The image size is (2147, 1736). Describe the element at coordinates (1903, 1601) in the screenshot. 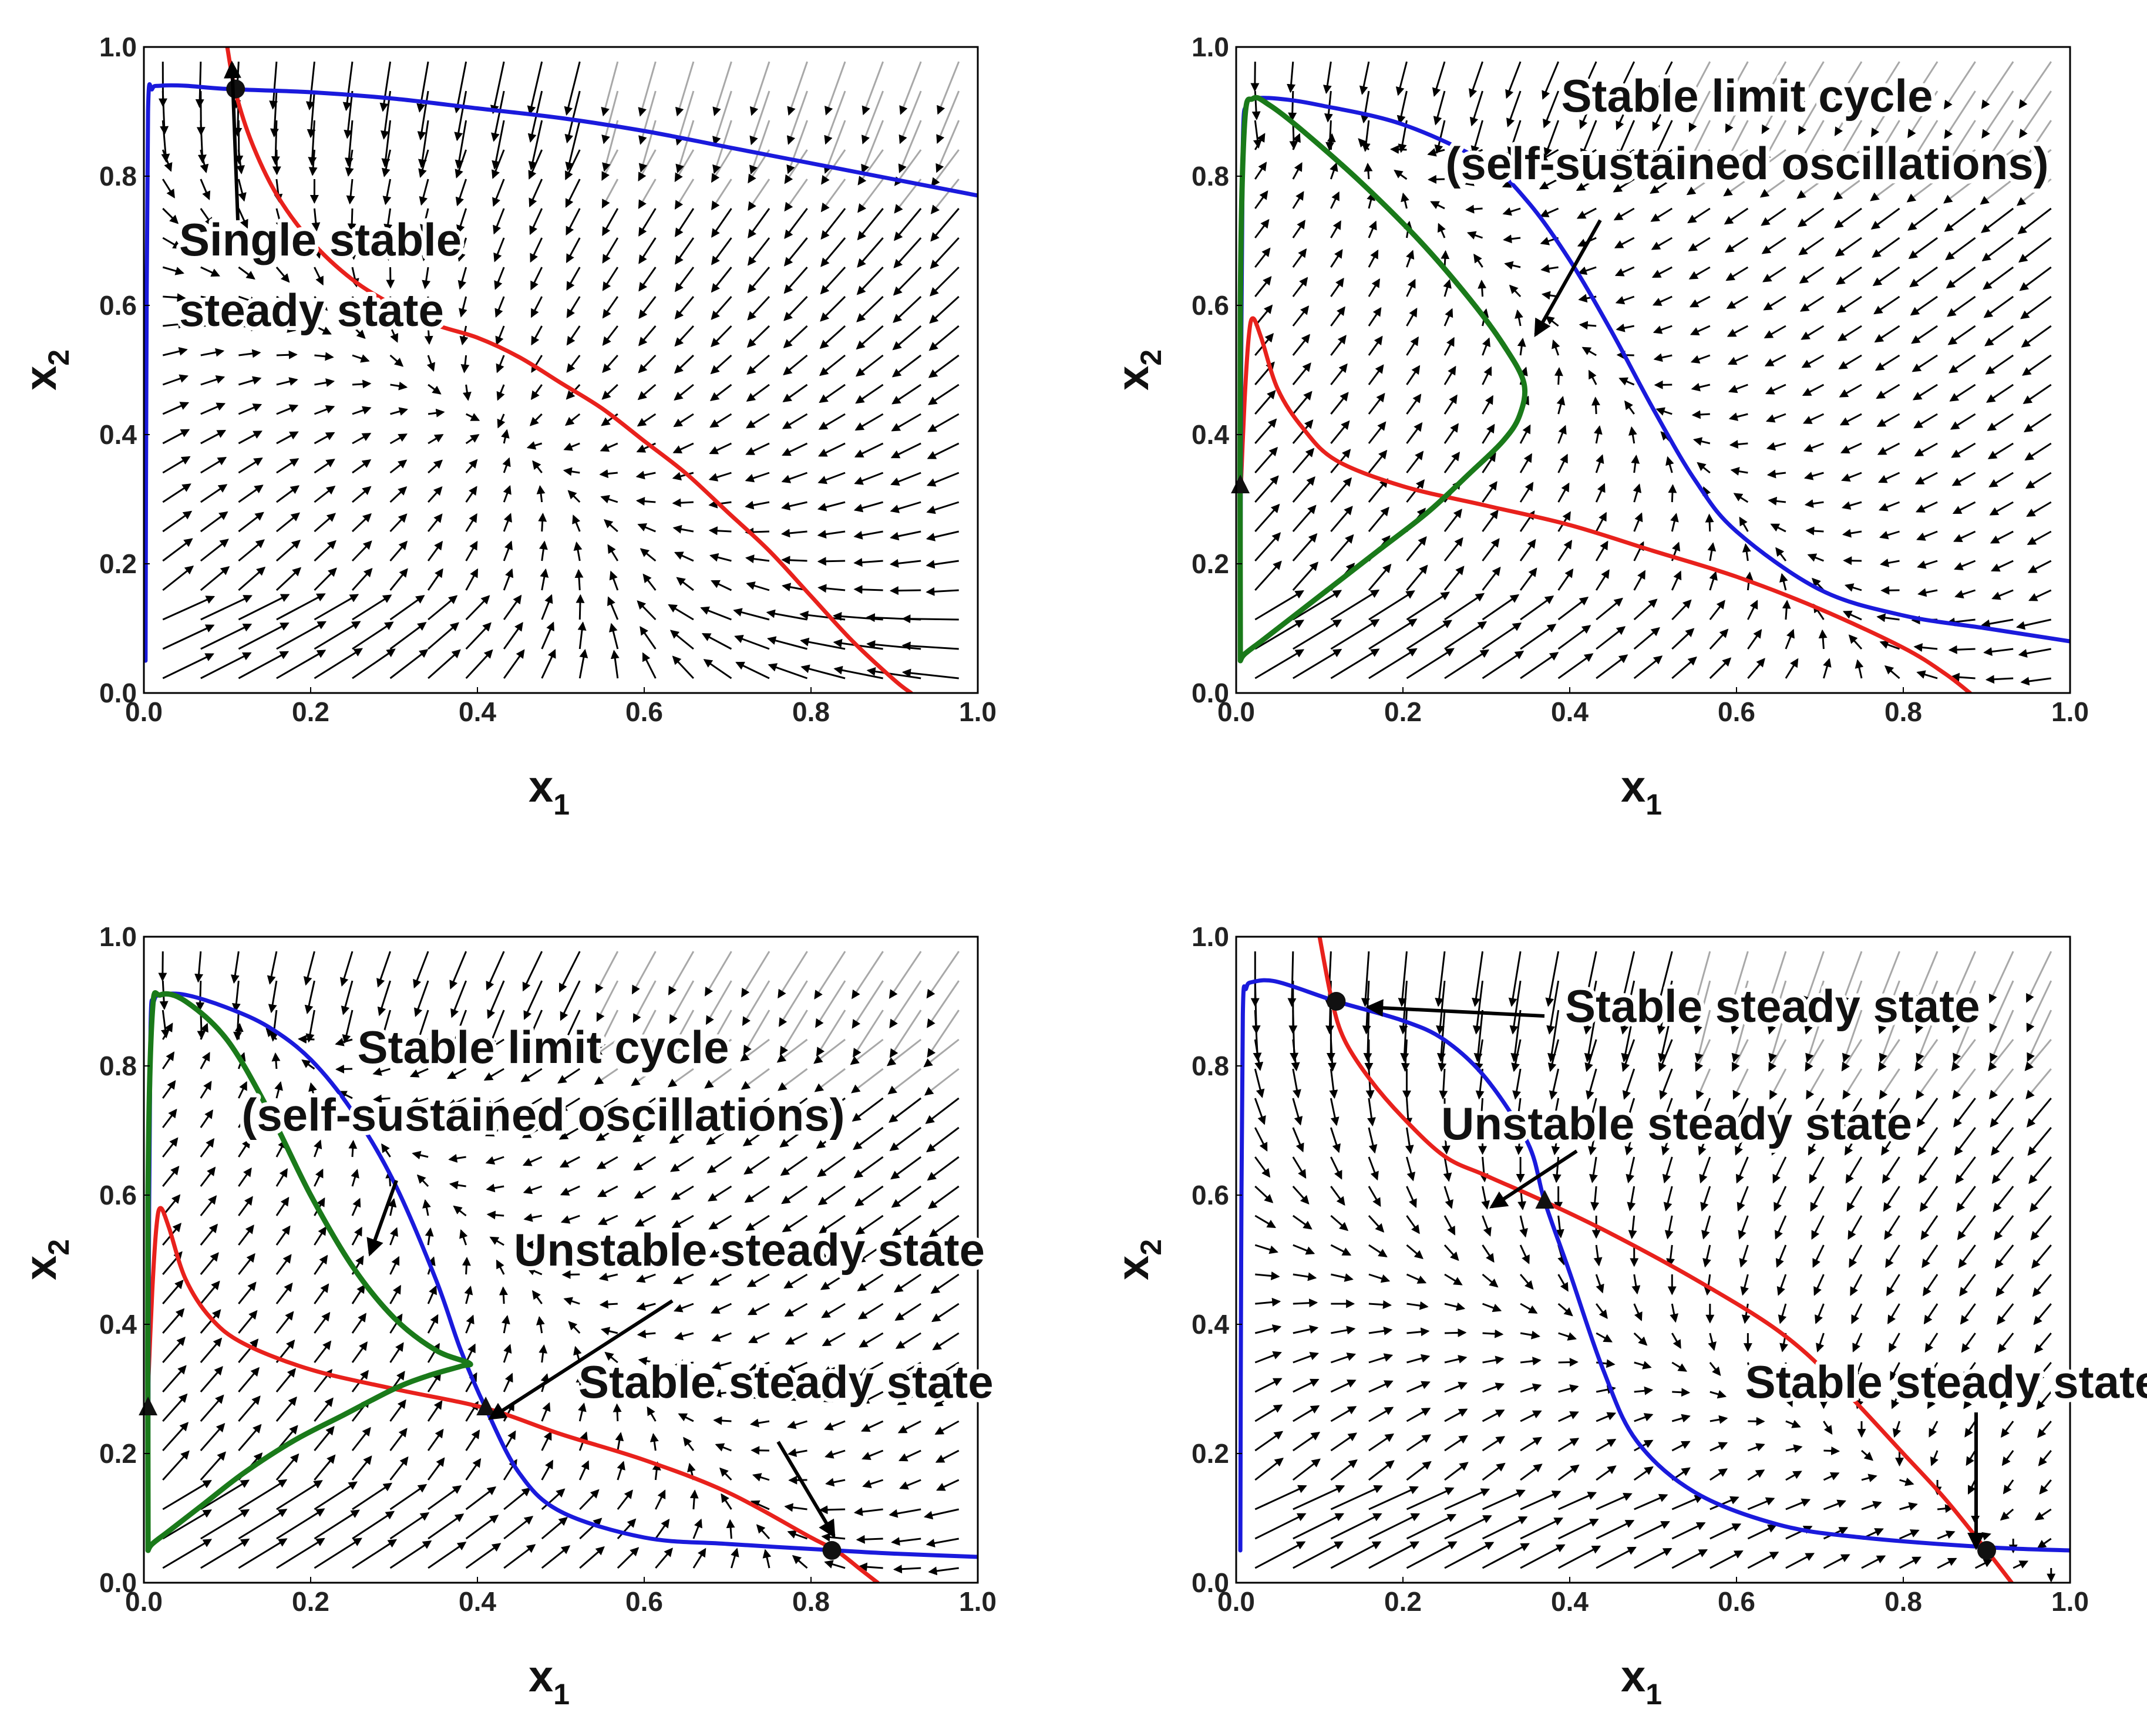

I see `x-tick-label: 0.8` at that location.